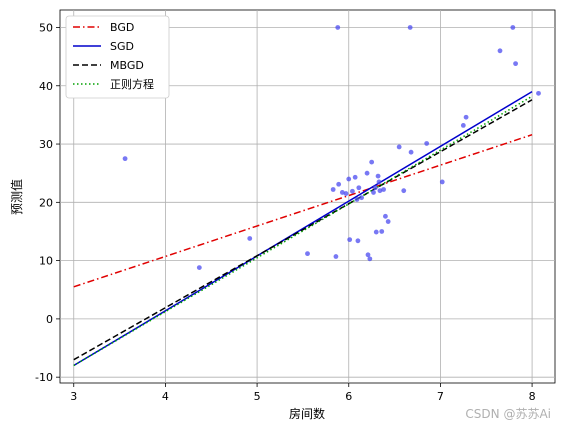 Image resolution: width=564 pixels, height=430 pixels. I want to click on x-tick-label: 6, so click(348, 396).